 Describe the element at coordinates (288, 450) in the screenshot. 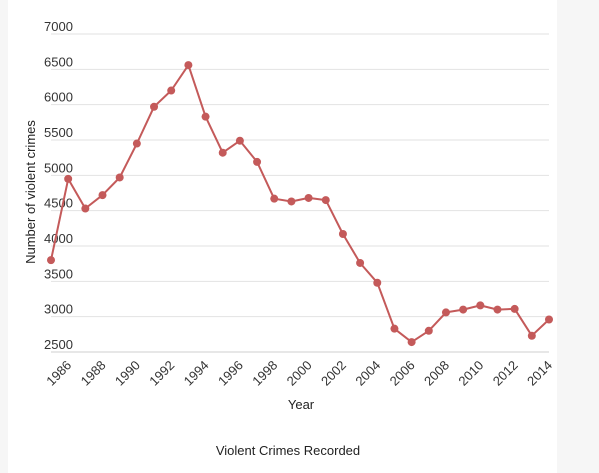

I see `chart-caption: Violent Crimes Recorded` at that location.